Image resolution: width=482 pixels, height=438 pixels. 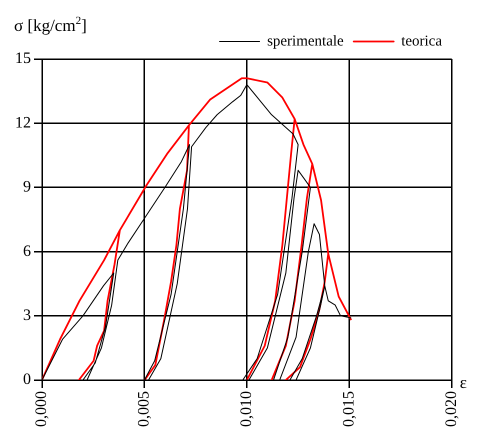 I want to click on x-tick-label: 0,000, so click(x=41, y=409).